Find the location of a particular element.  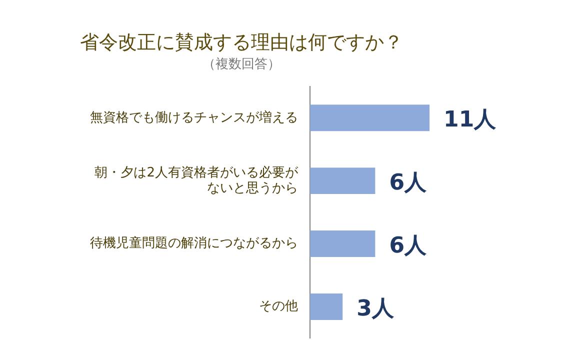

chart-title: 省令改正に賛成する理由は何ですか？ is located at coordinates (241, 42).